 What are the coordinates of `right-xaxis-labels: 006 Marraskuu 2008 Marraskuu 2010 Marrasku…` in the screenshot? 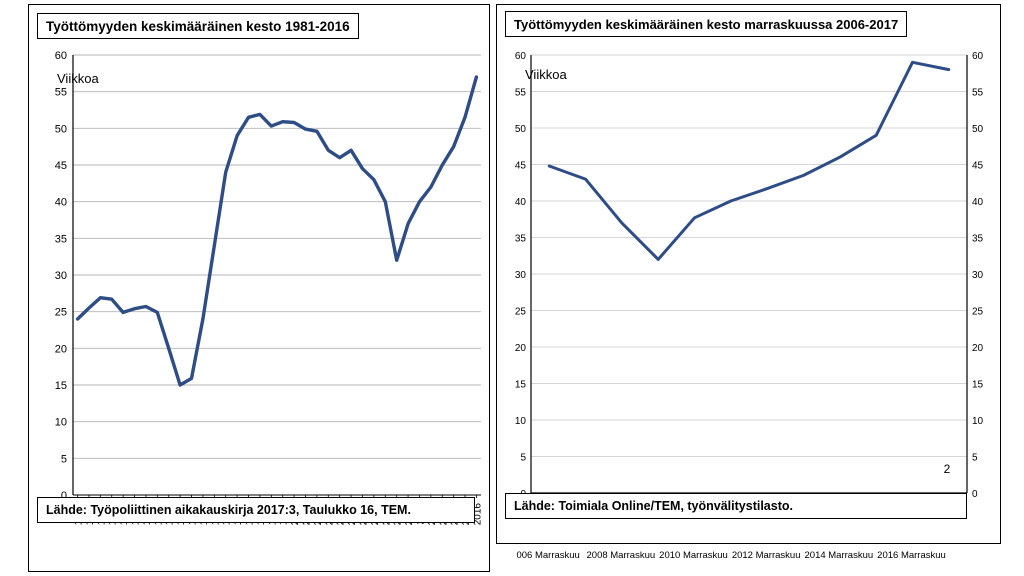 It's located at (747, 559).